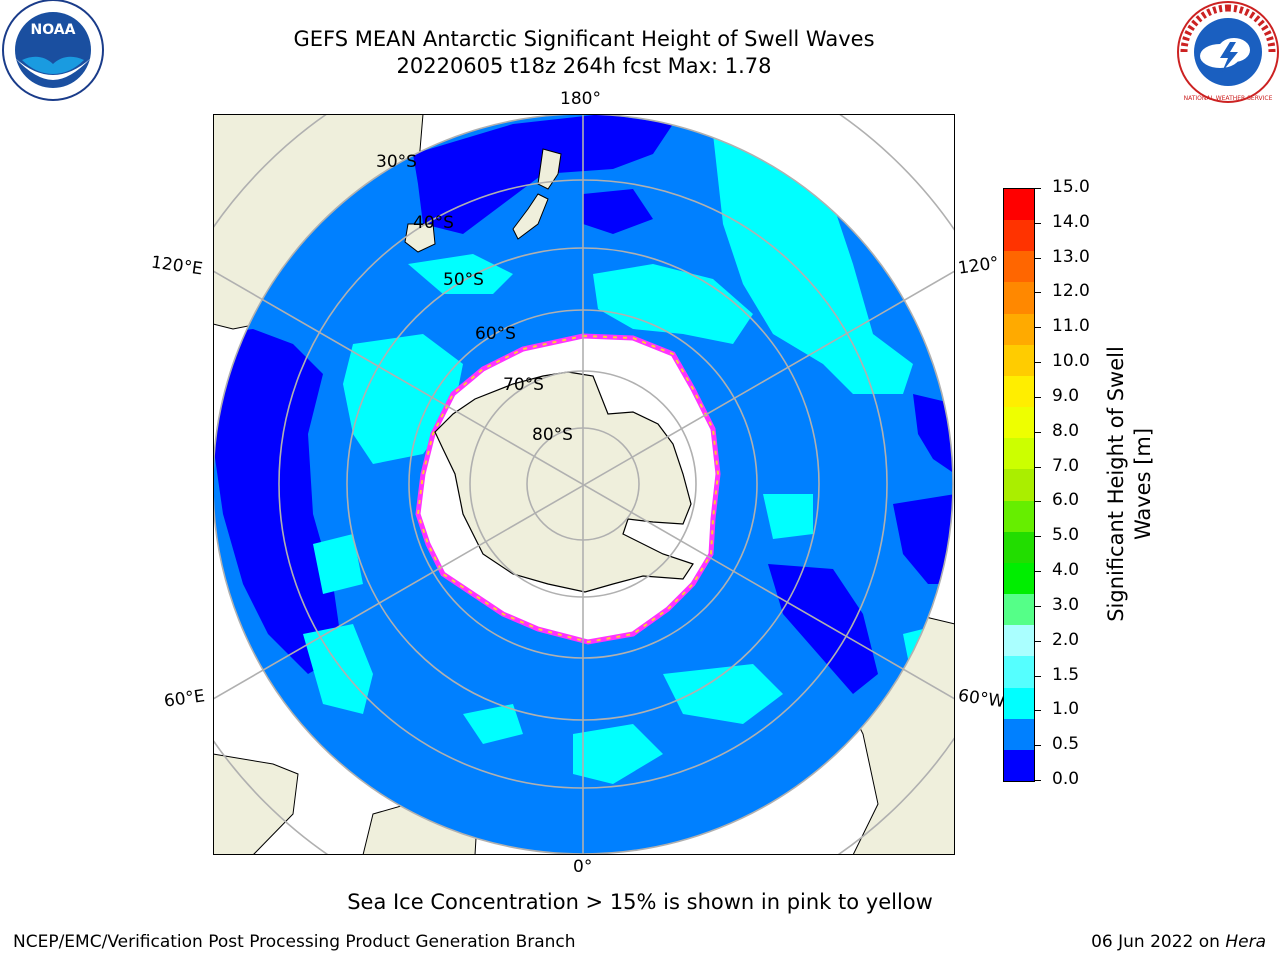 This screenshot has height=960, width=1280. Describe the element at coordinates (1071, 256) in the screenshot. I see `colorbar-tick-label: 13.0` at that location.